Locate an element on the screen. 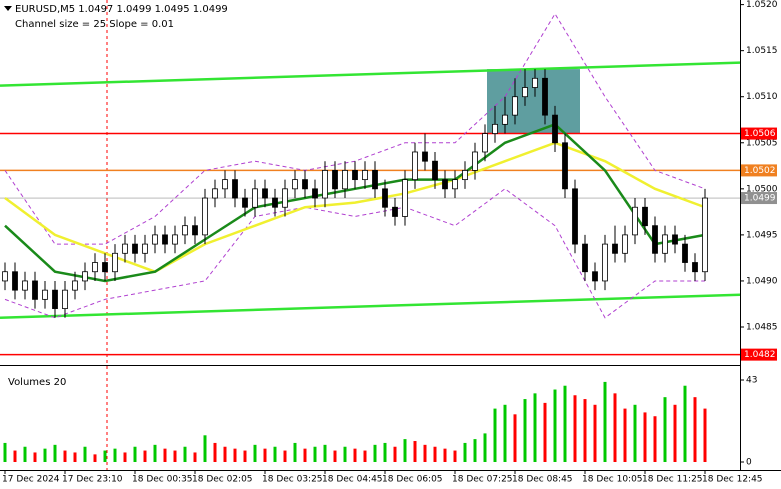 This screenshot has height=489, width=781. x-tick-label: 18 Dec 02:05 is located at coordinates (222, 480).